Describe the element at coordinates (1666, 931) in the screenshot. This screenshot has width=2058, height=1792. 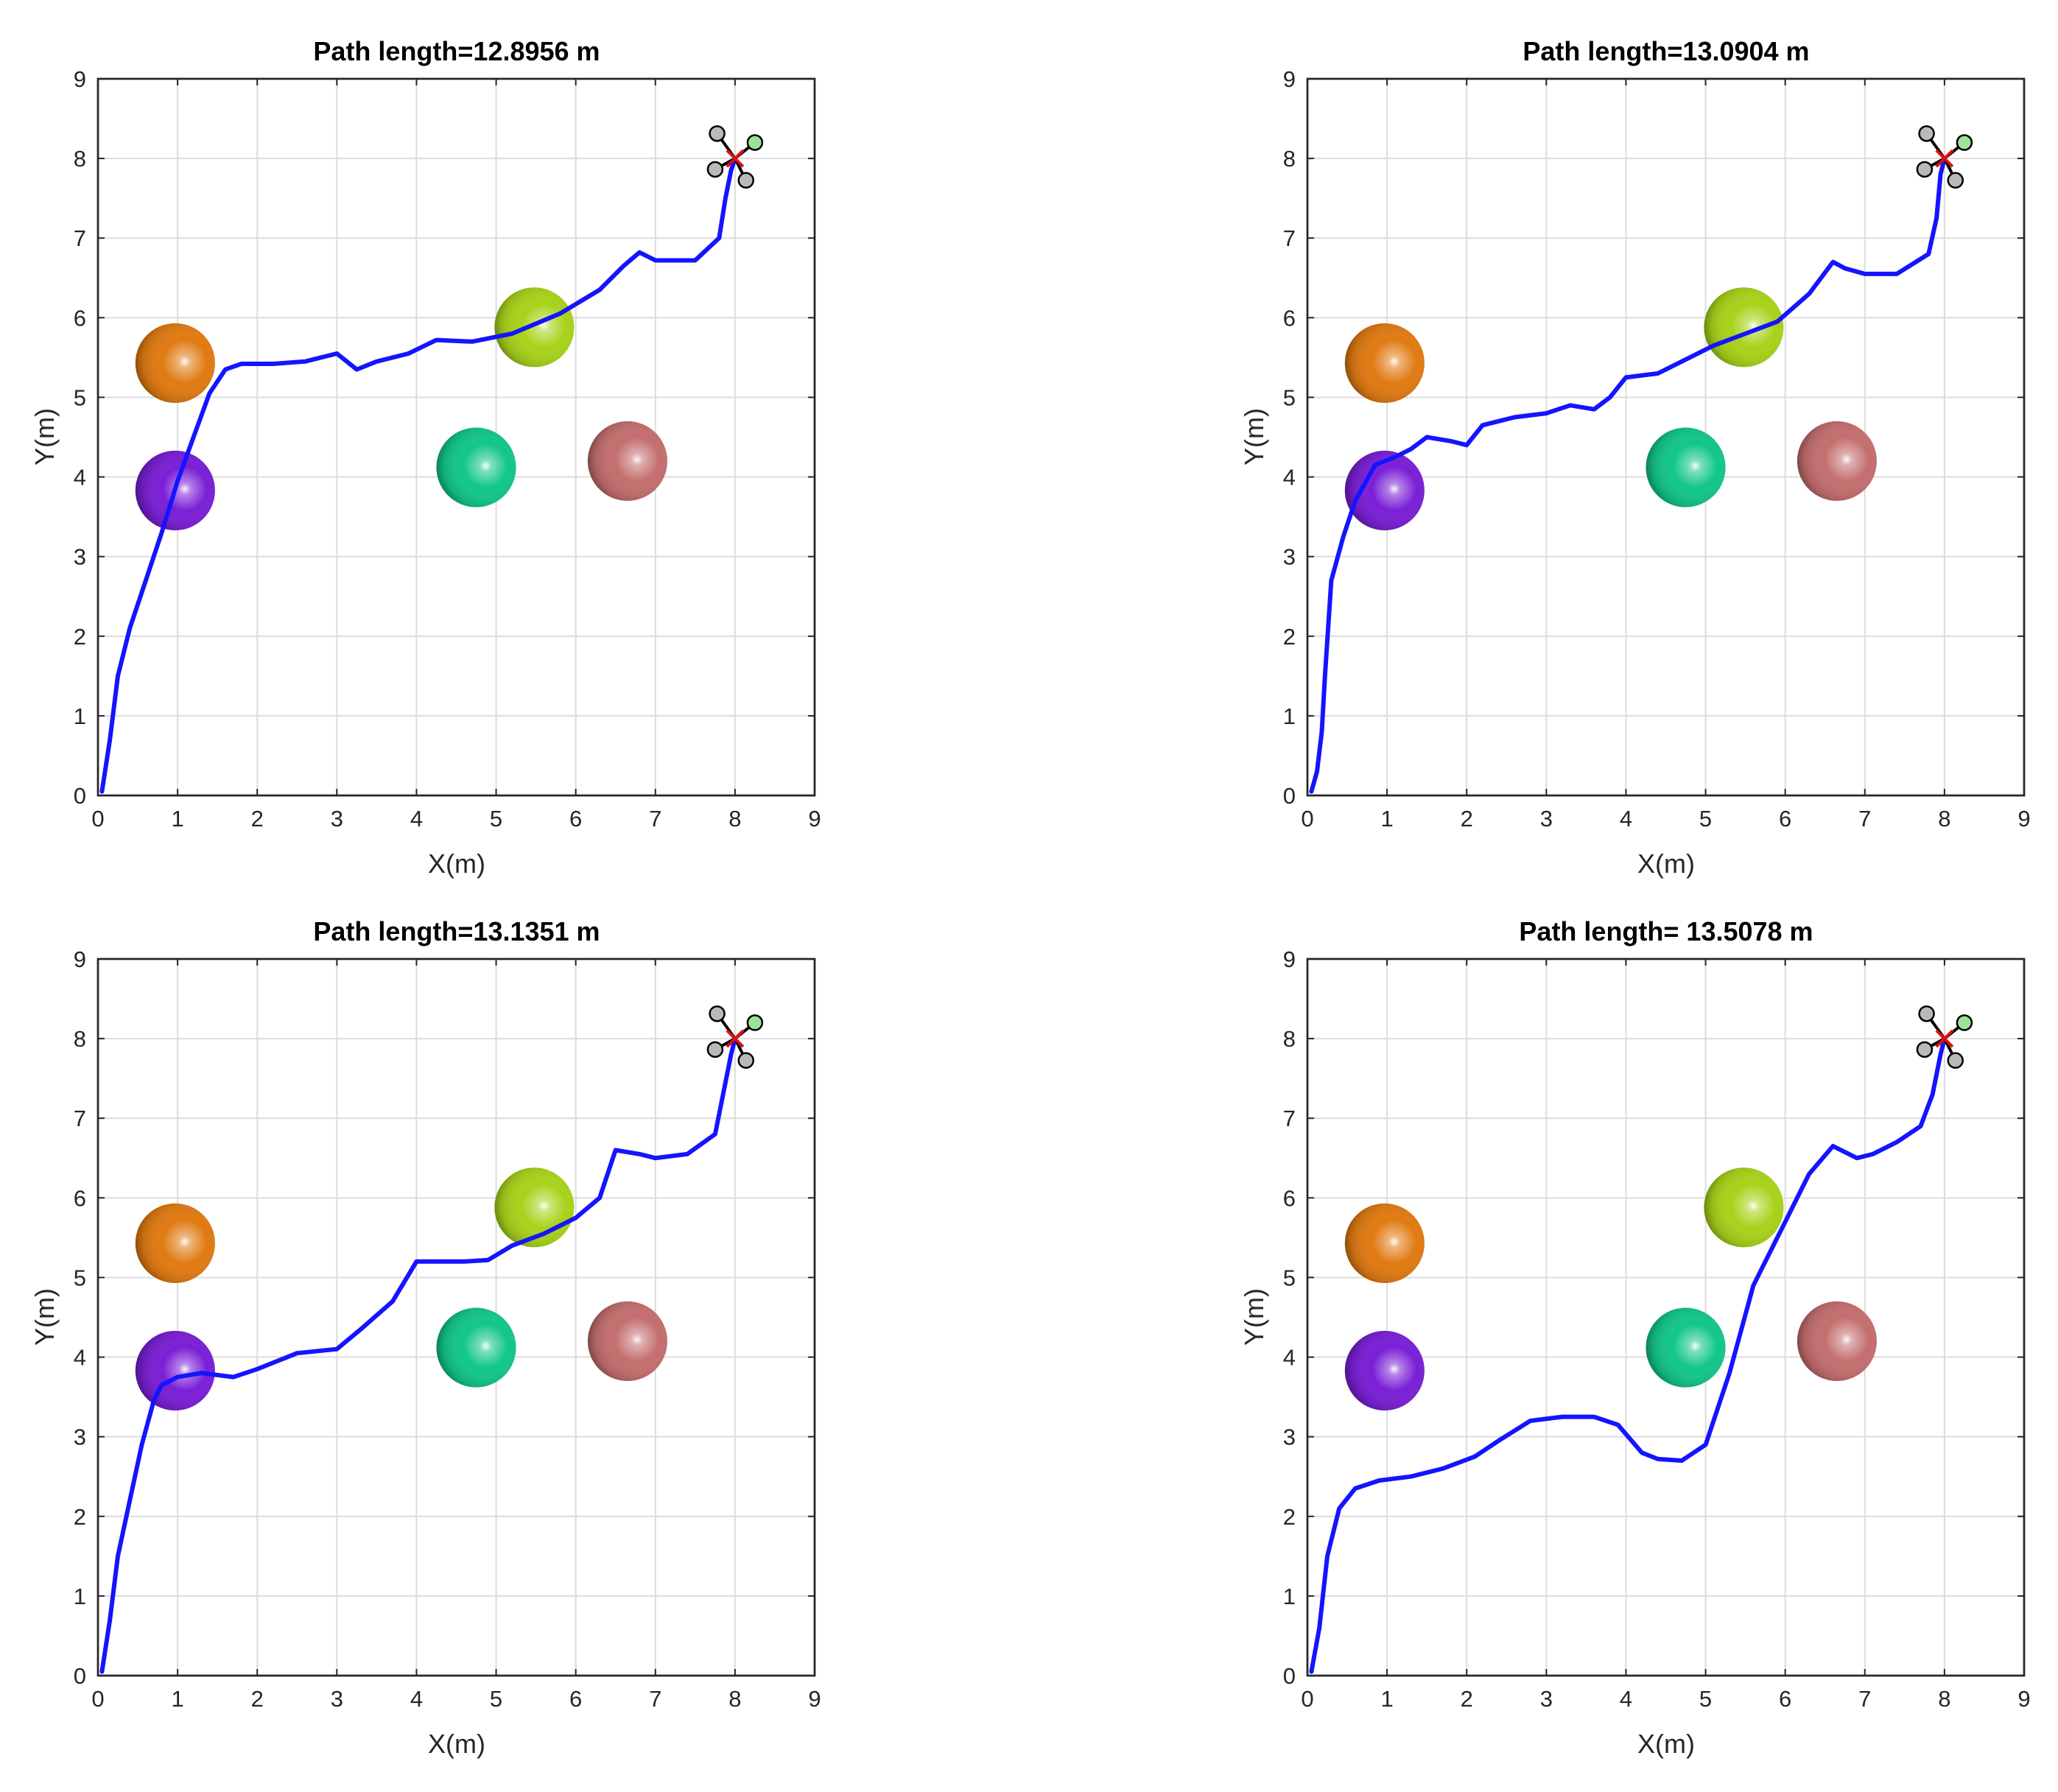
I see `subplot-title: Path length= 13.5078 m` at that location.